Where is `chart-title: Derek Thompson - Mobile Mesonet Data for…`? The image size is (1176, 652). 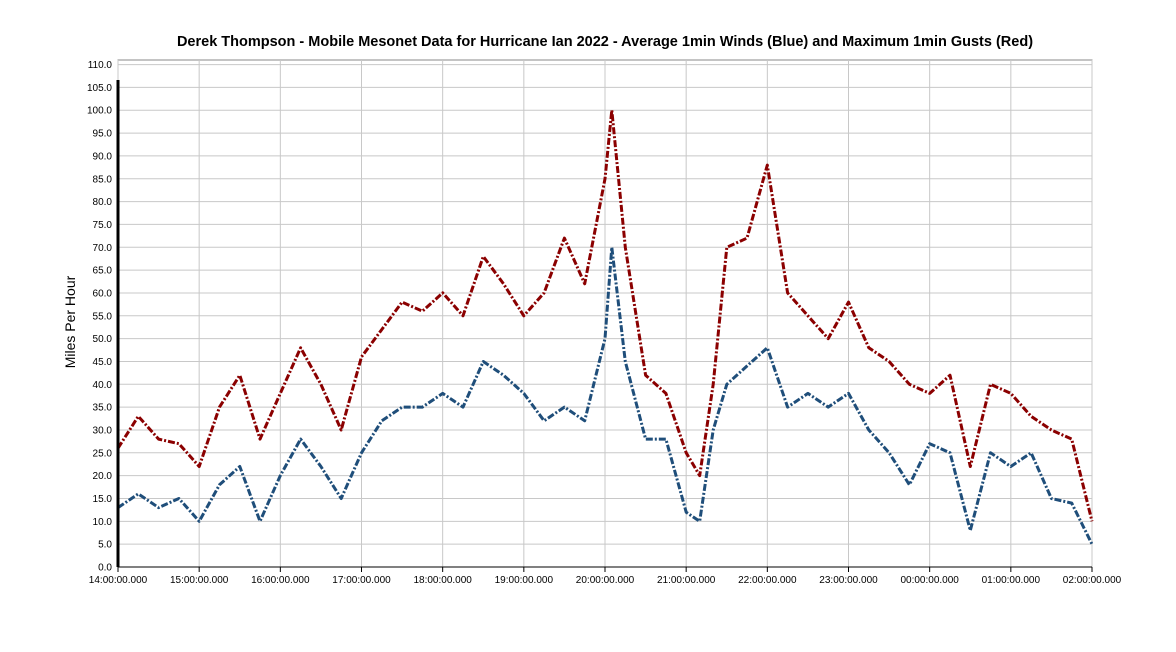
chart-title: Derek Thompson - Mobile Mesonet Data for… is located at coordinates (605, 42).